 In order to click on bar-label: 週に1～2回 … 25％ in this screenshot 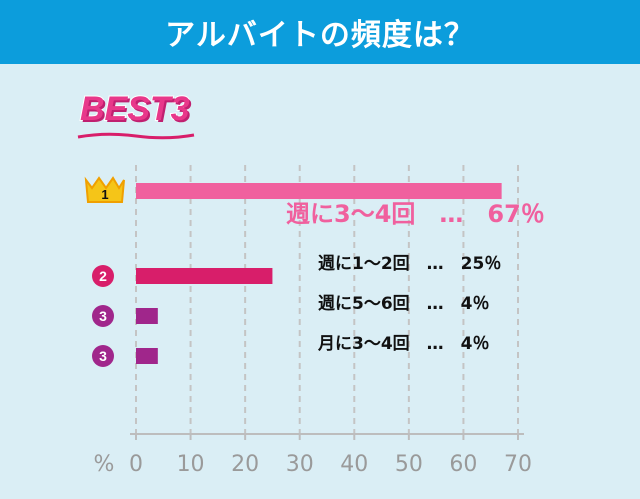, I will do `click(410, 263)`.